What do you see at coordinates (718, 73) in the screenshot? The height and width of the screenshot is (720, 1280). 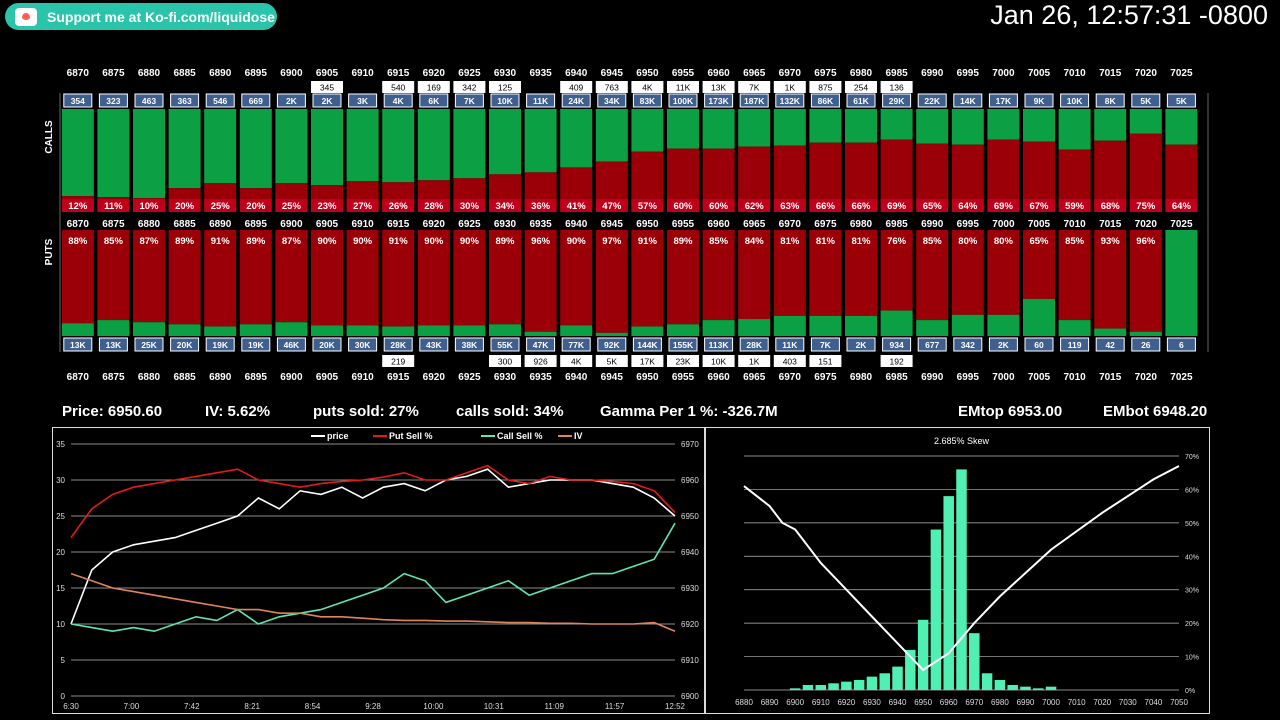 I see `strike-label-top: 6960` at bounding box center [718, 73].